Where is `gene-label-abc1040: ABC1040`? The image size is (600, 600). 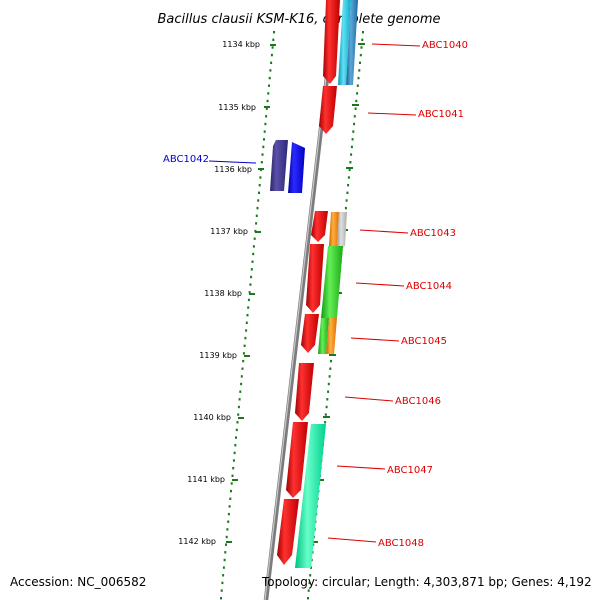
gene-label-abc1040: ABC1040 is located at coordinates (445, 45).